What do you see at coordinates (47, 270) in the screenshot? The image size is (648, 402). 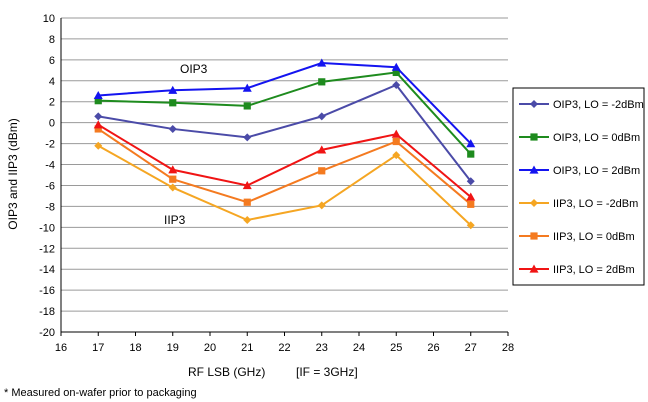 I see `y-tick-label: -14` at bounding box center [47, 270].